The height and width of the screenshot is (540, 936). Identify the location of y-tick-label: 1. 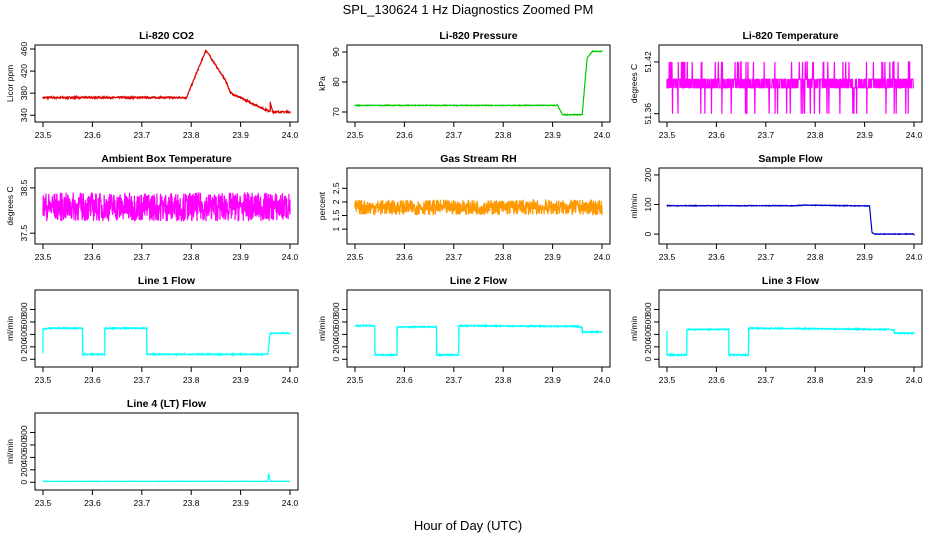
(336, 228).